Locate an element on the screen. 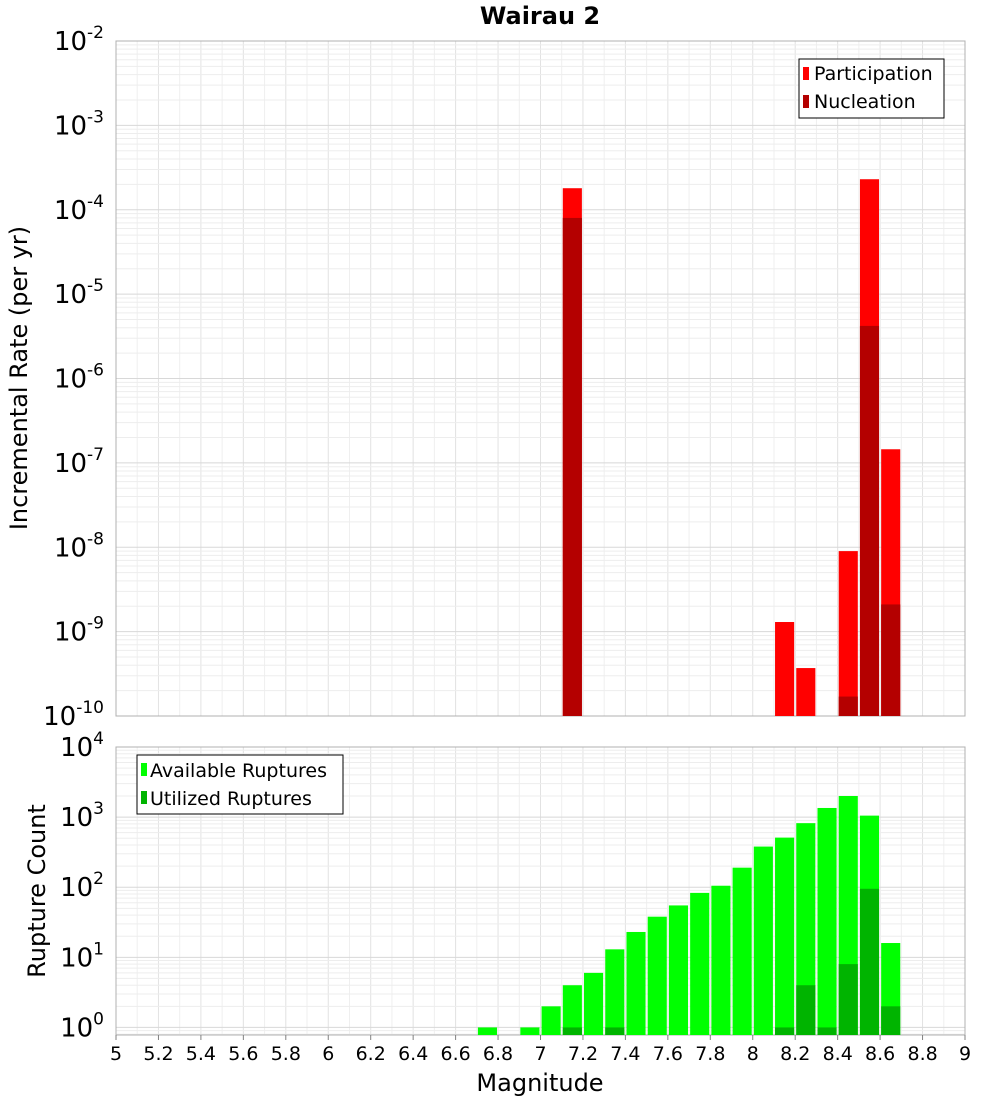 The image size is (1000, 1100). y-tick-label: 10¹ is located at coordinates (82, 956).